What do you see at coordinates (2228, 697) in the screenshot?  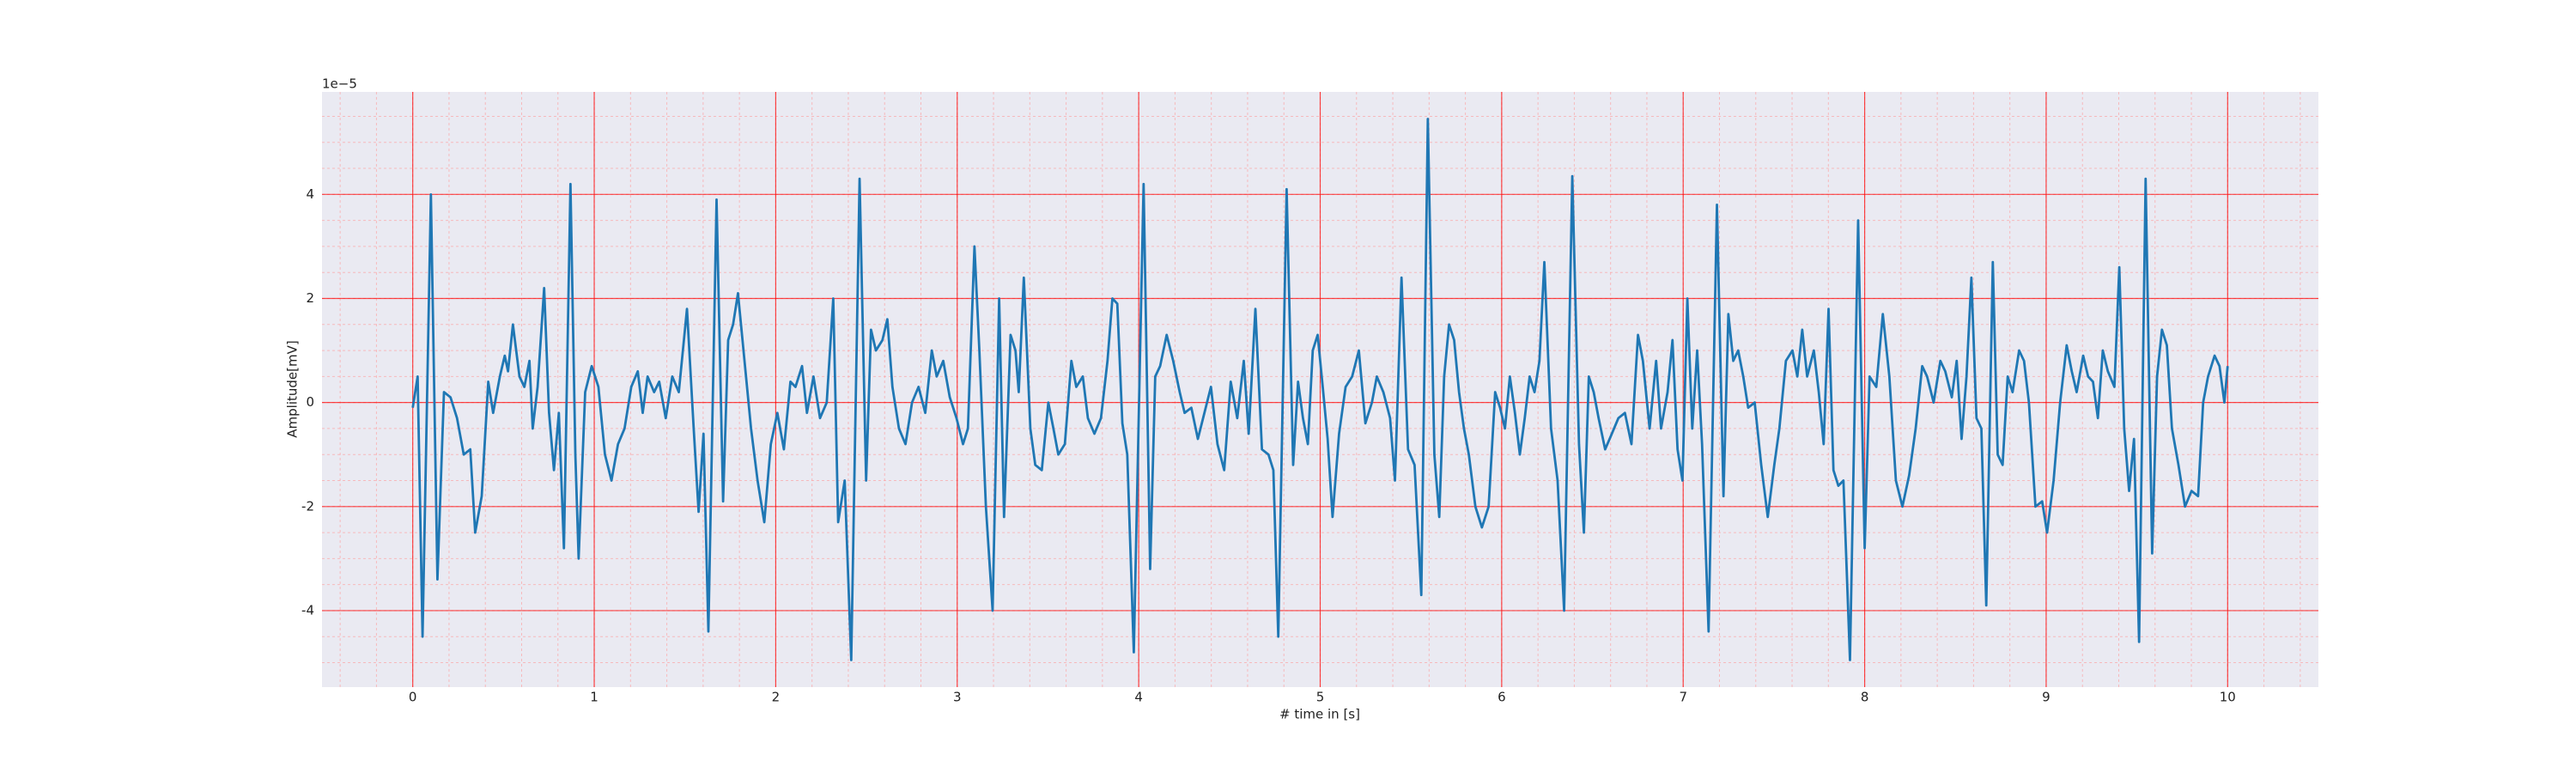 I see `x-tick-label: 10` at bounding box center [2228, 697].